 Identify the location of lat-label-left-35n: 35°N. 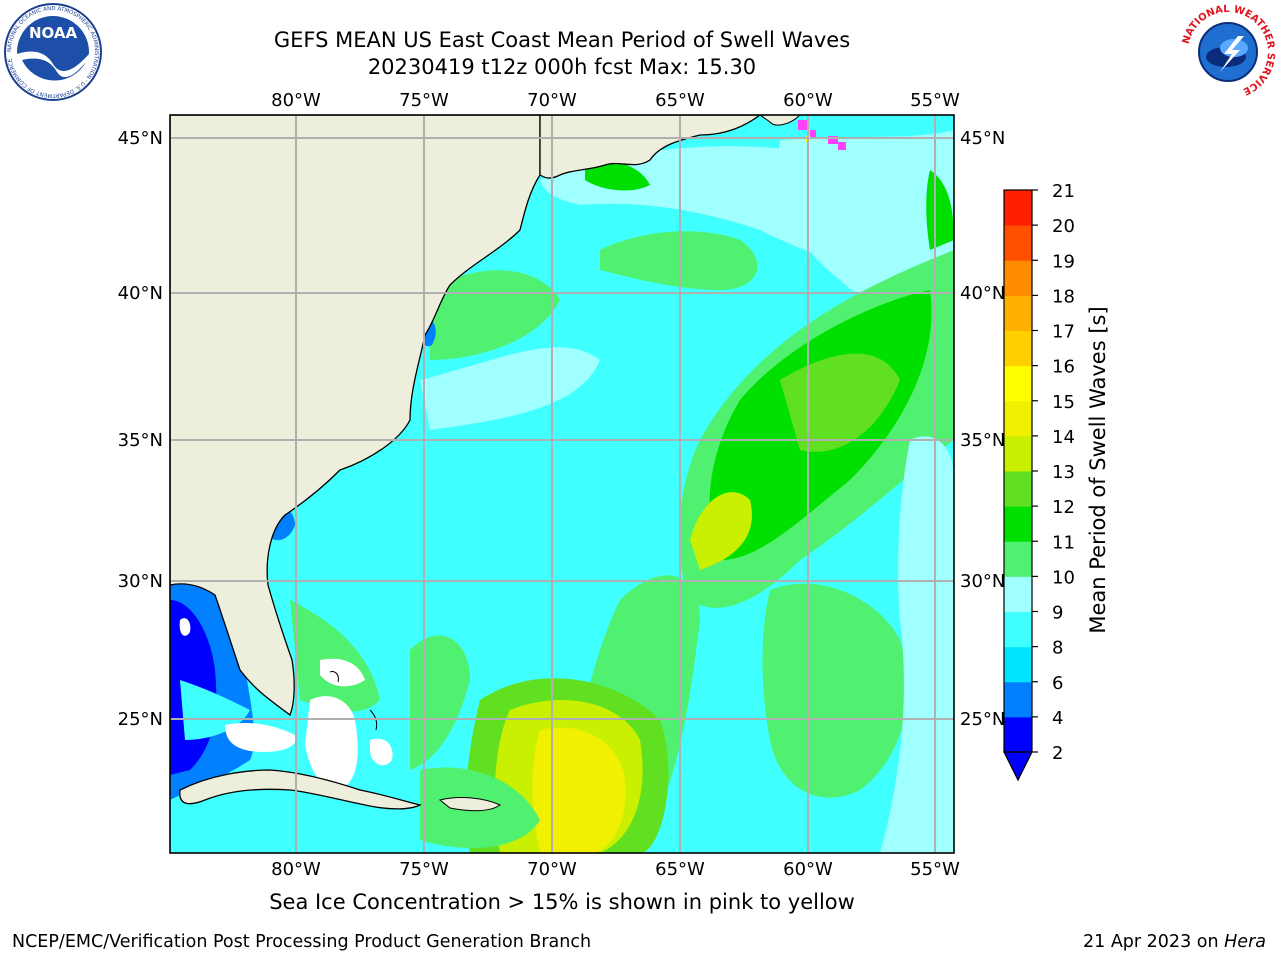
(140, 440).